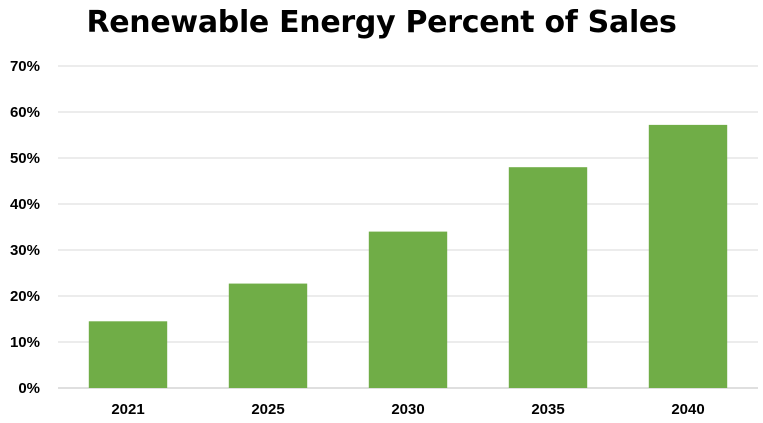 The height and width of the screenshot is (423, 763). Describe the element at coordinates (25, 227) in the screenshot. I see `y-axis: 0% 10% 20% 30% 40% 50% 60% 70%` at that location.